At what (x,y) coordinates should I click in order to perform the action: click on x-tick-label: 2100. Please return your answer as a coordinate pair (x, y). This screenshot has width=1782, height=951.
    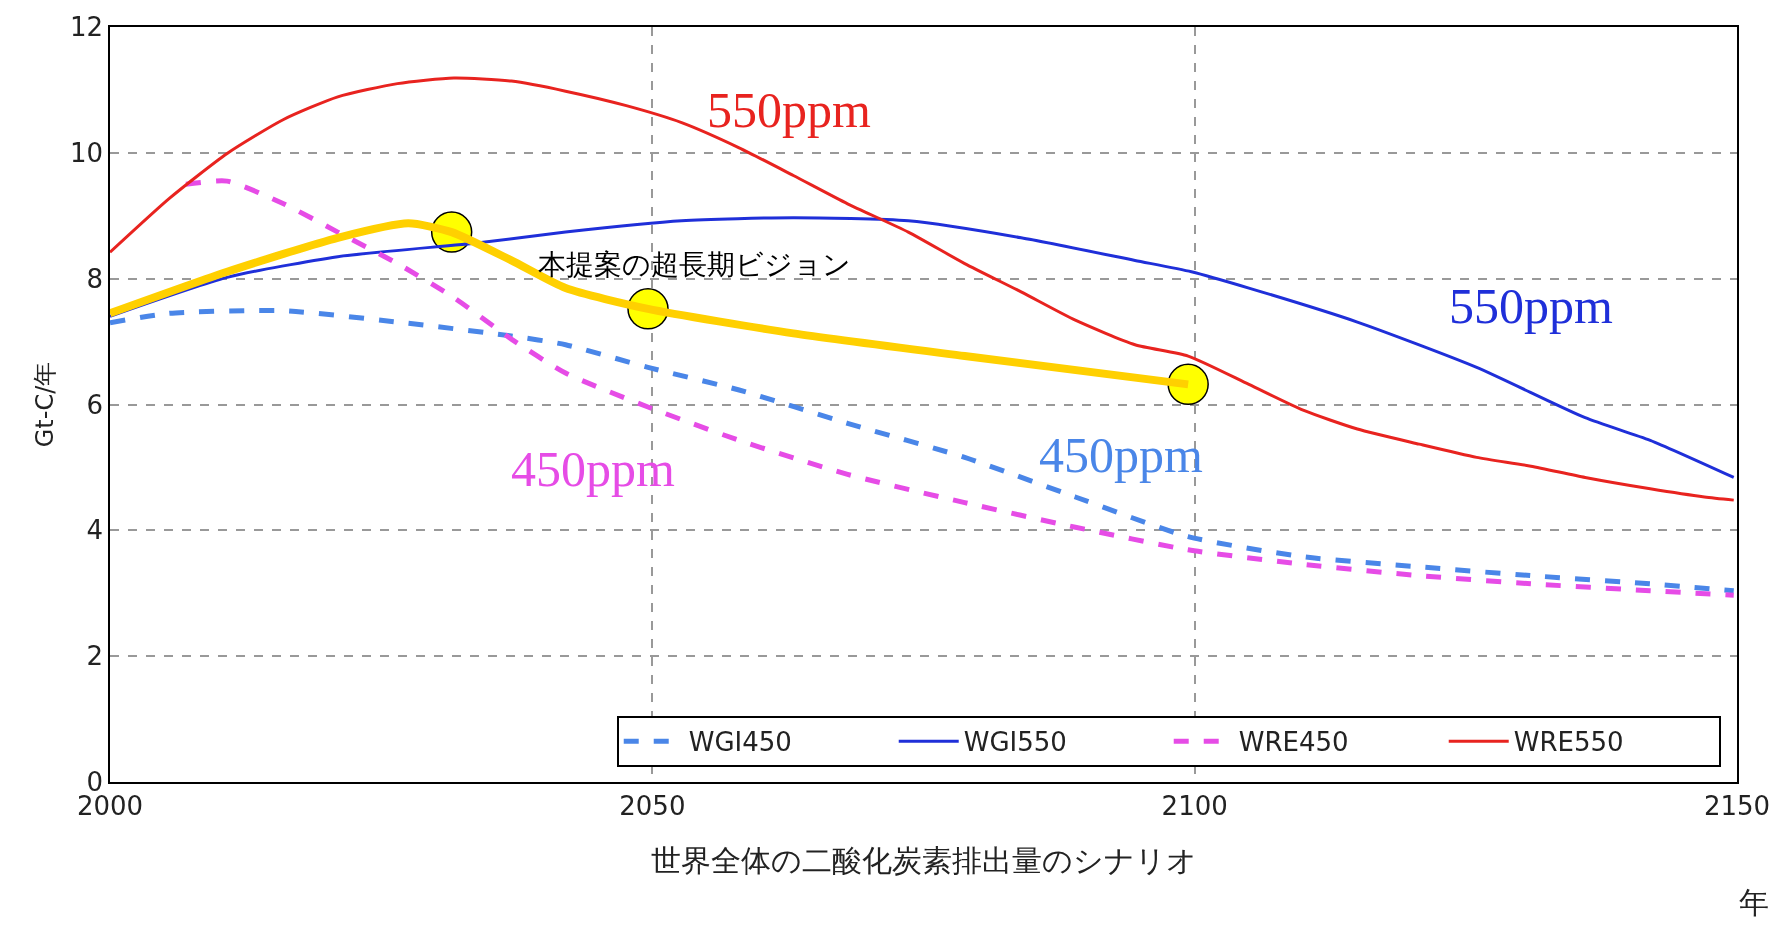
    Looking at the image, I should click on (1194, 805).